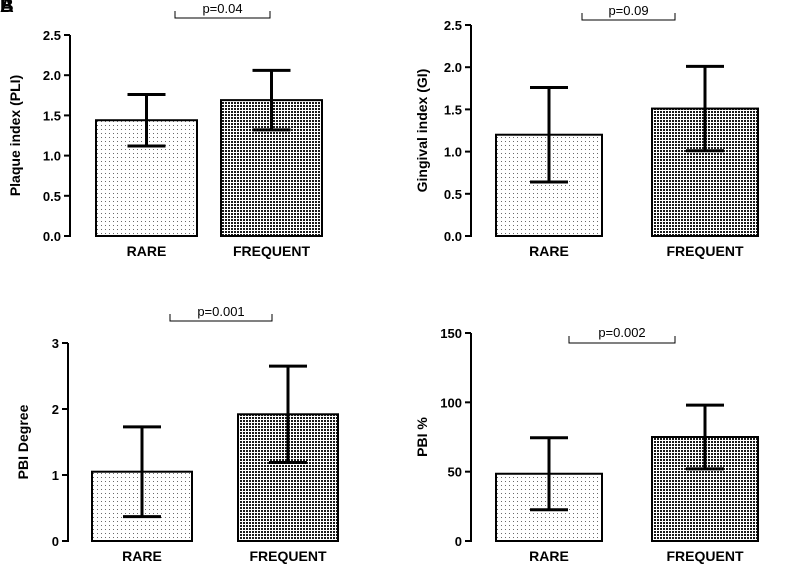  Describe the element at coordinates (220, 311) in the screenshot. I see `p-value-label: p=0.001` at that location.